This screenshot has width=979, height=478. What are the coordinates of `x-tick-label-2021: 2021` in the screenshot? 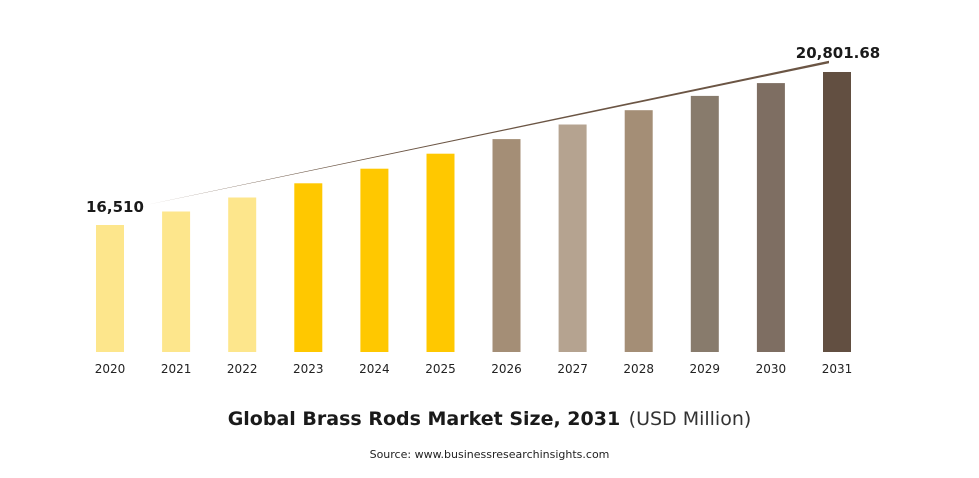 It's located at (176, 369).